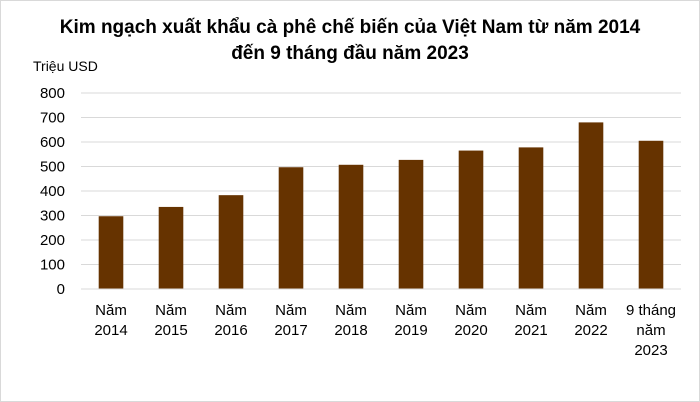 This screenshot has width=700, height=402. I want to click on x-category-label: Năm 2018, so click(350, 320).